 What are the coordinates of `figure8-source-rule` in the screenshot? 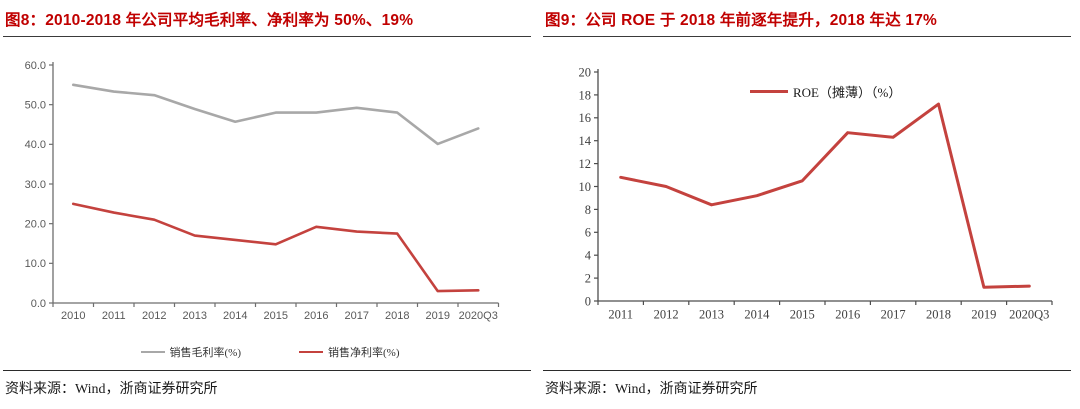 It's located at (267, 370).